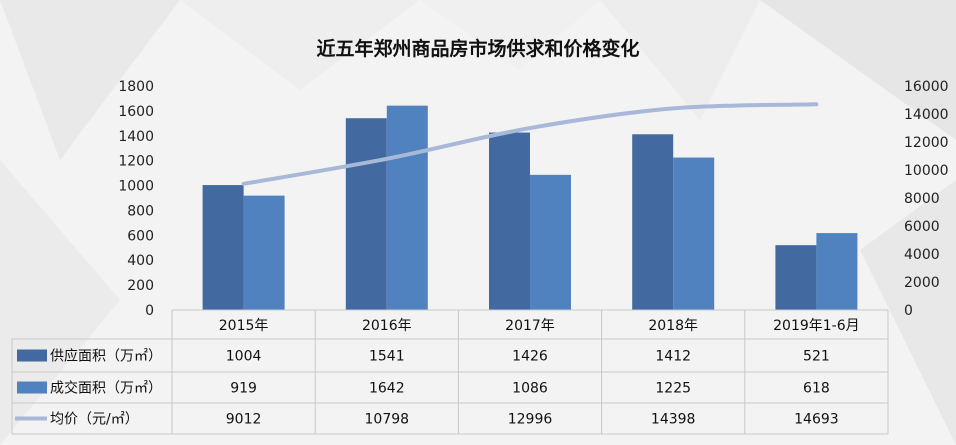 This screenshot has width=956, height=445. Describe the element at coordinates (106, 356) in the screenshot. I see `legend-label: 供应面积（万㎡）` at that location.